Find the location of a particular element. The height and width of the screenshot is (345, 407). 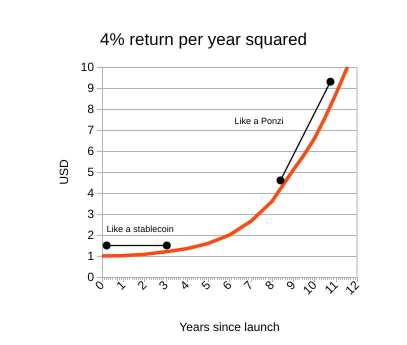

y-tick-label: 4 is located at coordinates (90, 193).